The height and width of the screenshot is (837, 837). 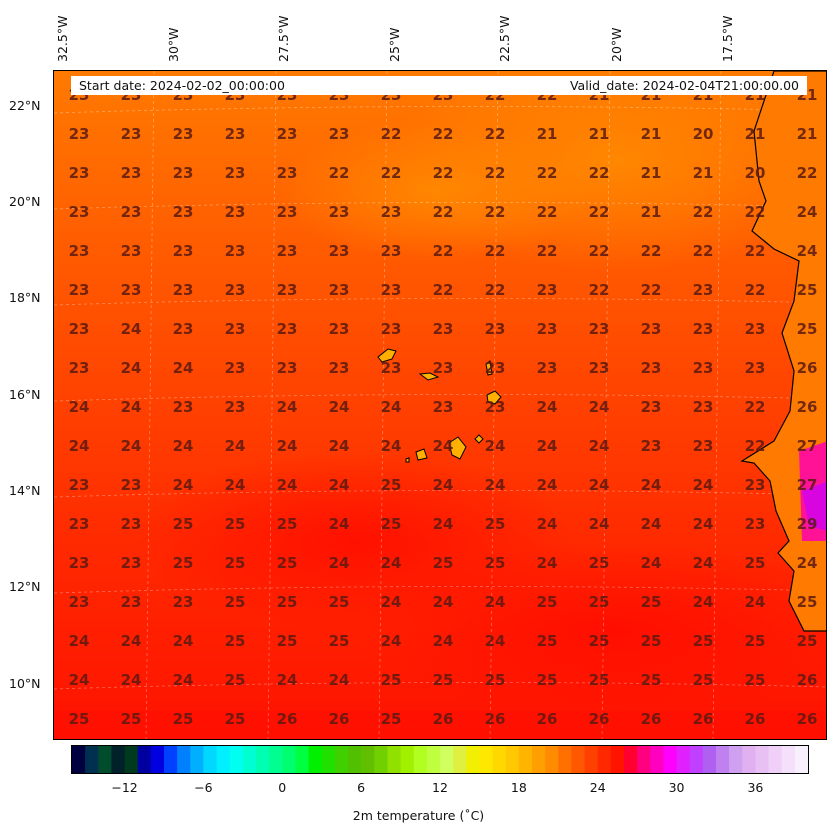 I want to click on longitude-label: 25°W, so click(x=394, y=44).